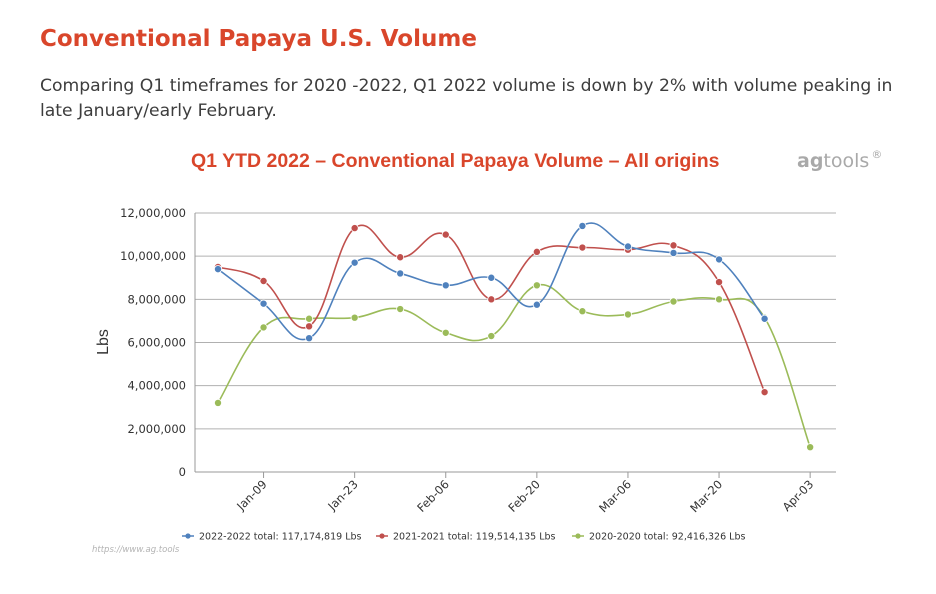 The image size is (936, 594). Describe the element at coordinates (156, 299) in the screenshot. I see `y-tick-label: 8,000,000` at that location.